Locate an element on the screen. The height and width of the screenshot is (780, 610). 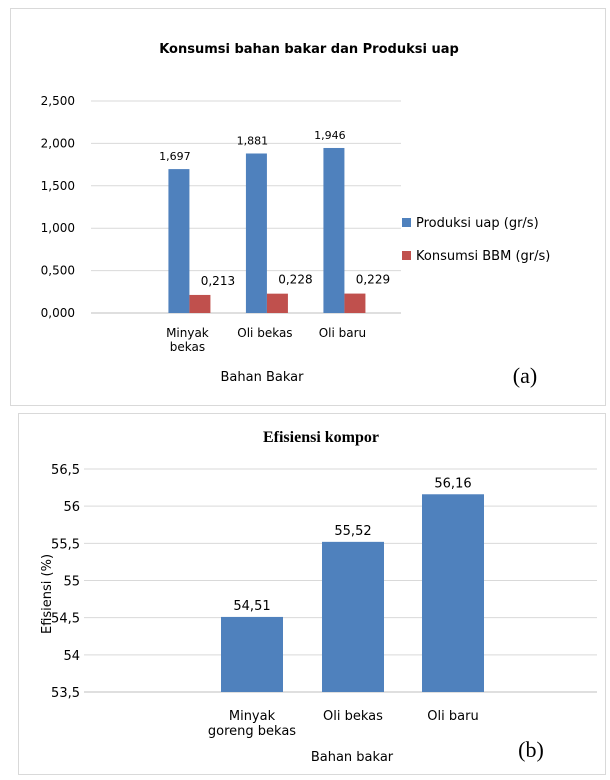
chart-a-data-label: 1,697 is located at coordinates (175, 156).